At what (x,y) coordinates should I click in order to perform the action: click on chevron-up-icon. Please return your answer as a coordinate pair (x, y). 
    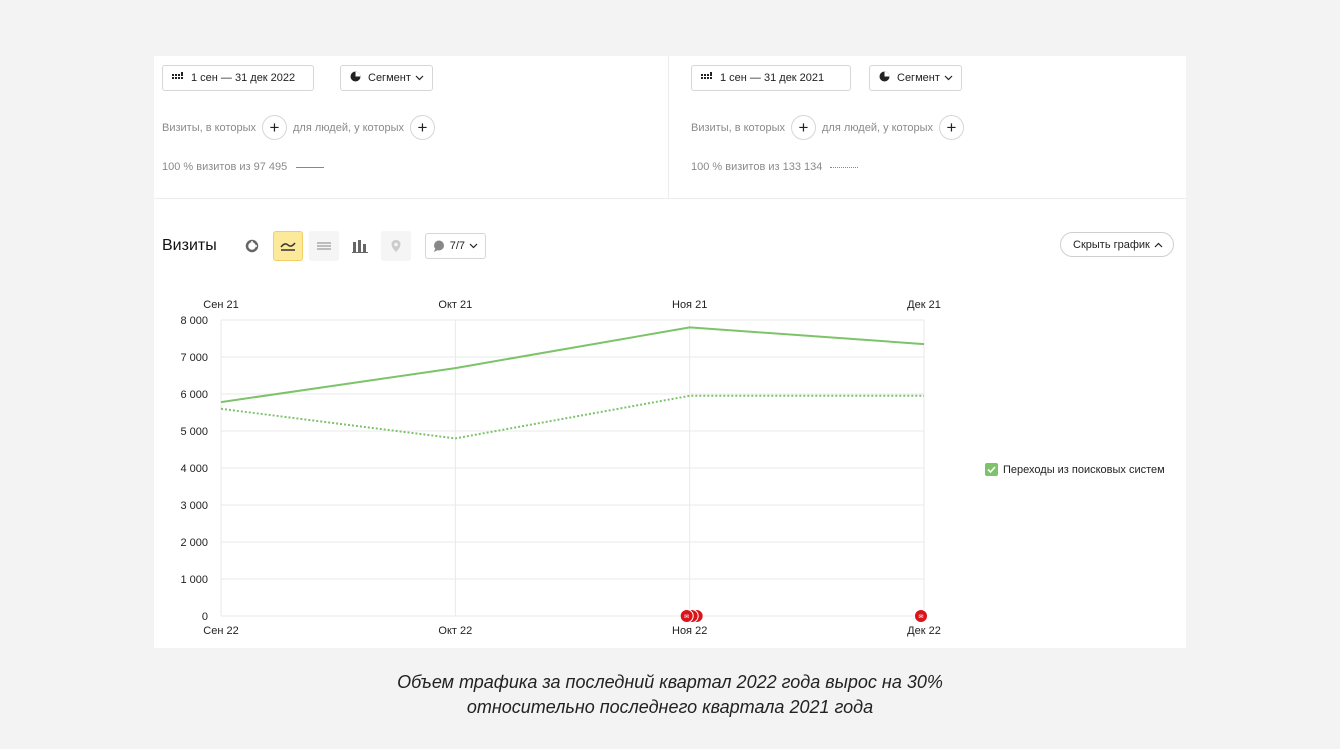
    Looking at the image, I should click on (1158, 245).